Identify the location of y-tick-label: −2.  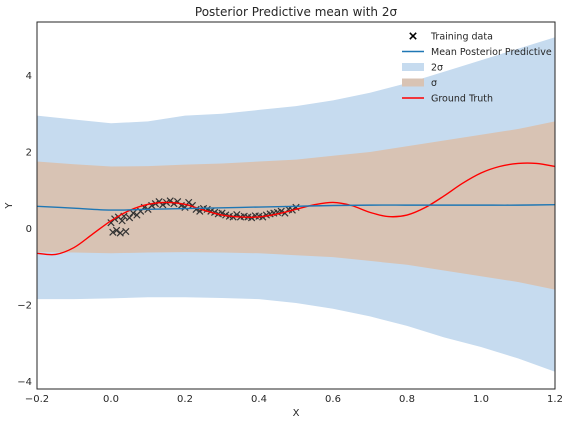
(24, 305).